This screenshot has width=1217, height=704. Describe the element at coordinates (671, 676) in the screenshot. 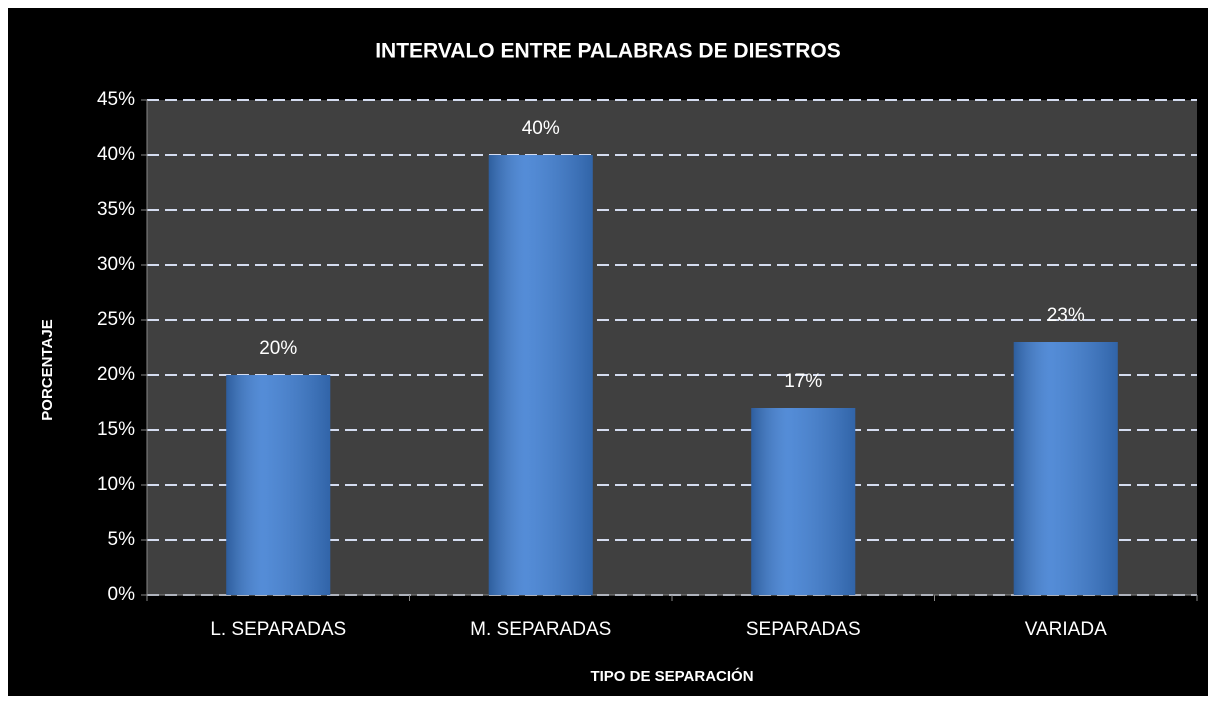

I see `x-axis-label: TIPO DE SEPARACIÓN` at that location.